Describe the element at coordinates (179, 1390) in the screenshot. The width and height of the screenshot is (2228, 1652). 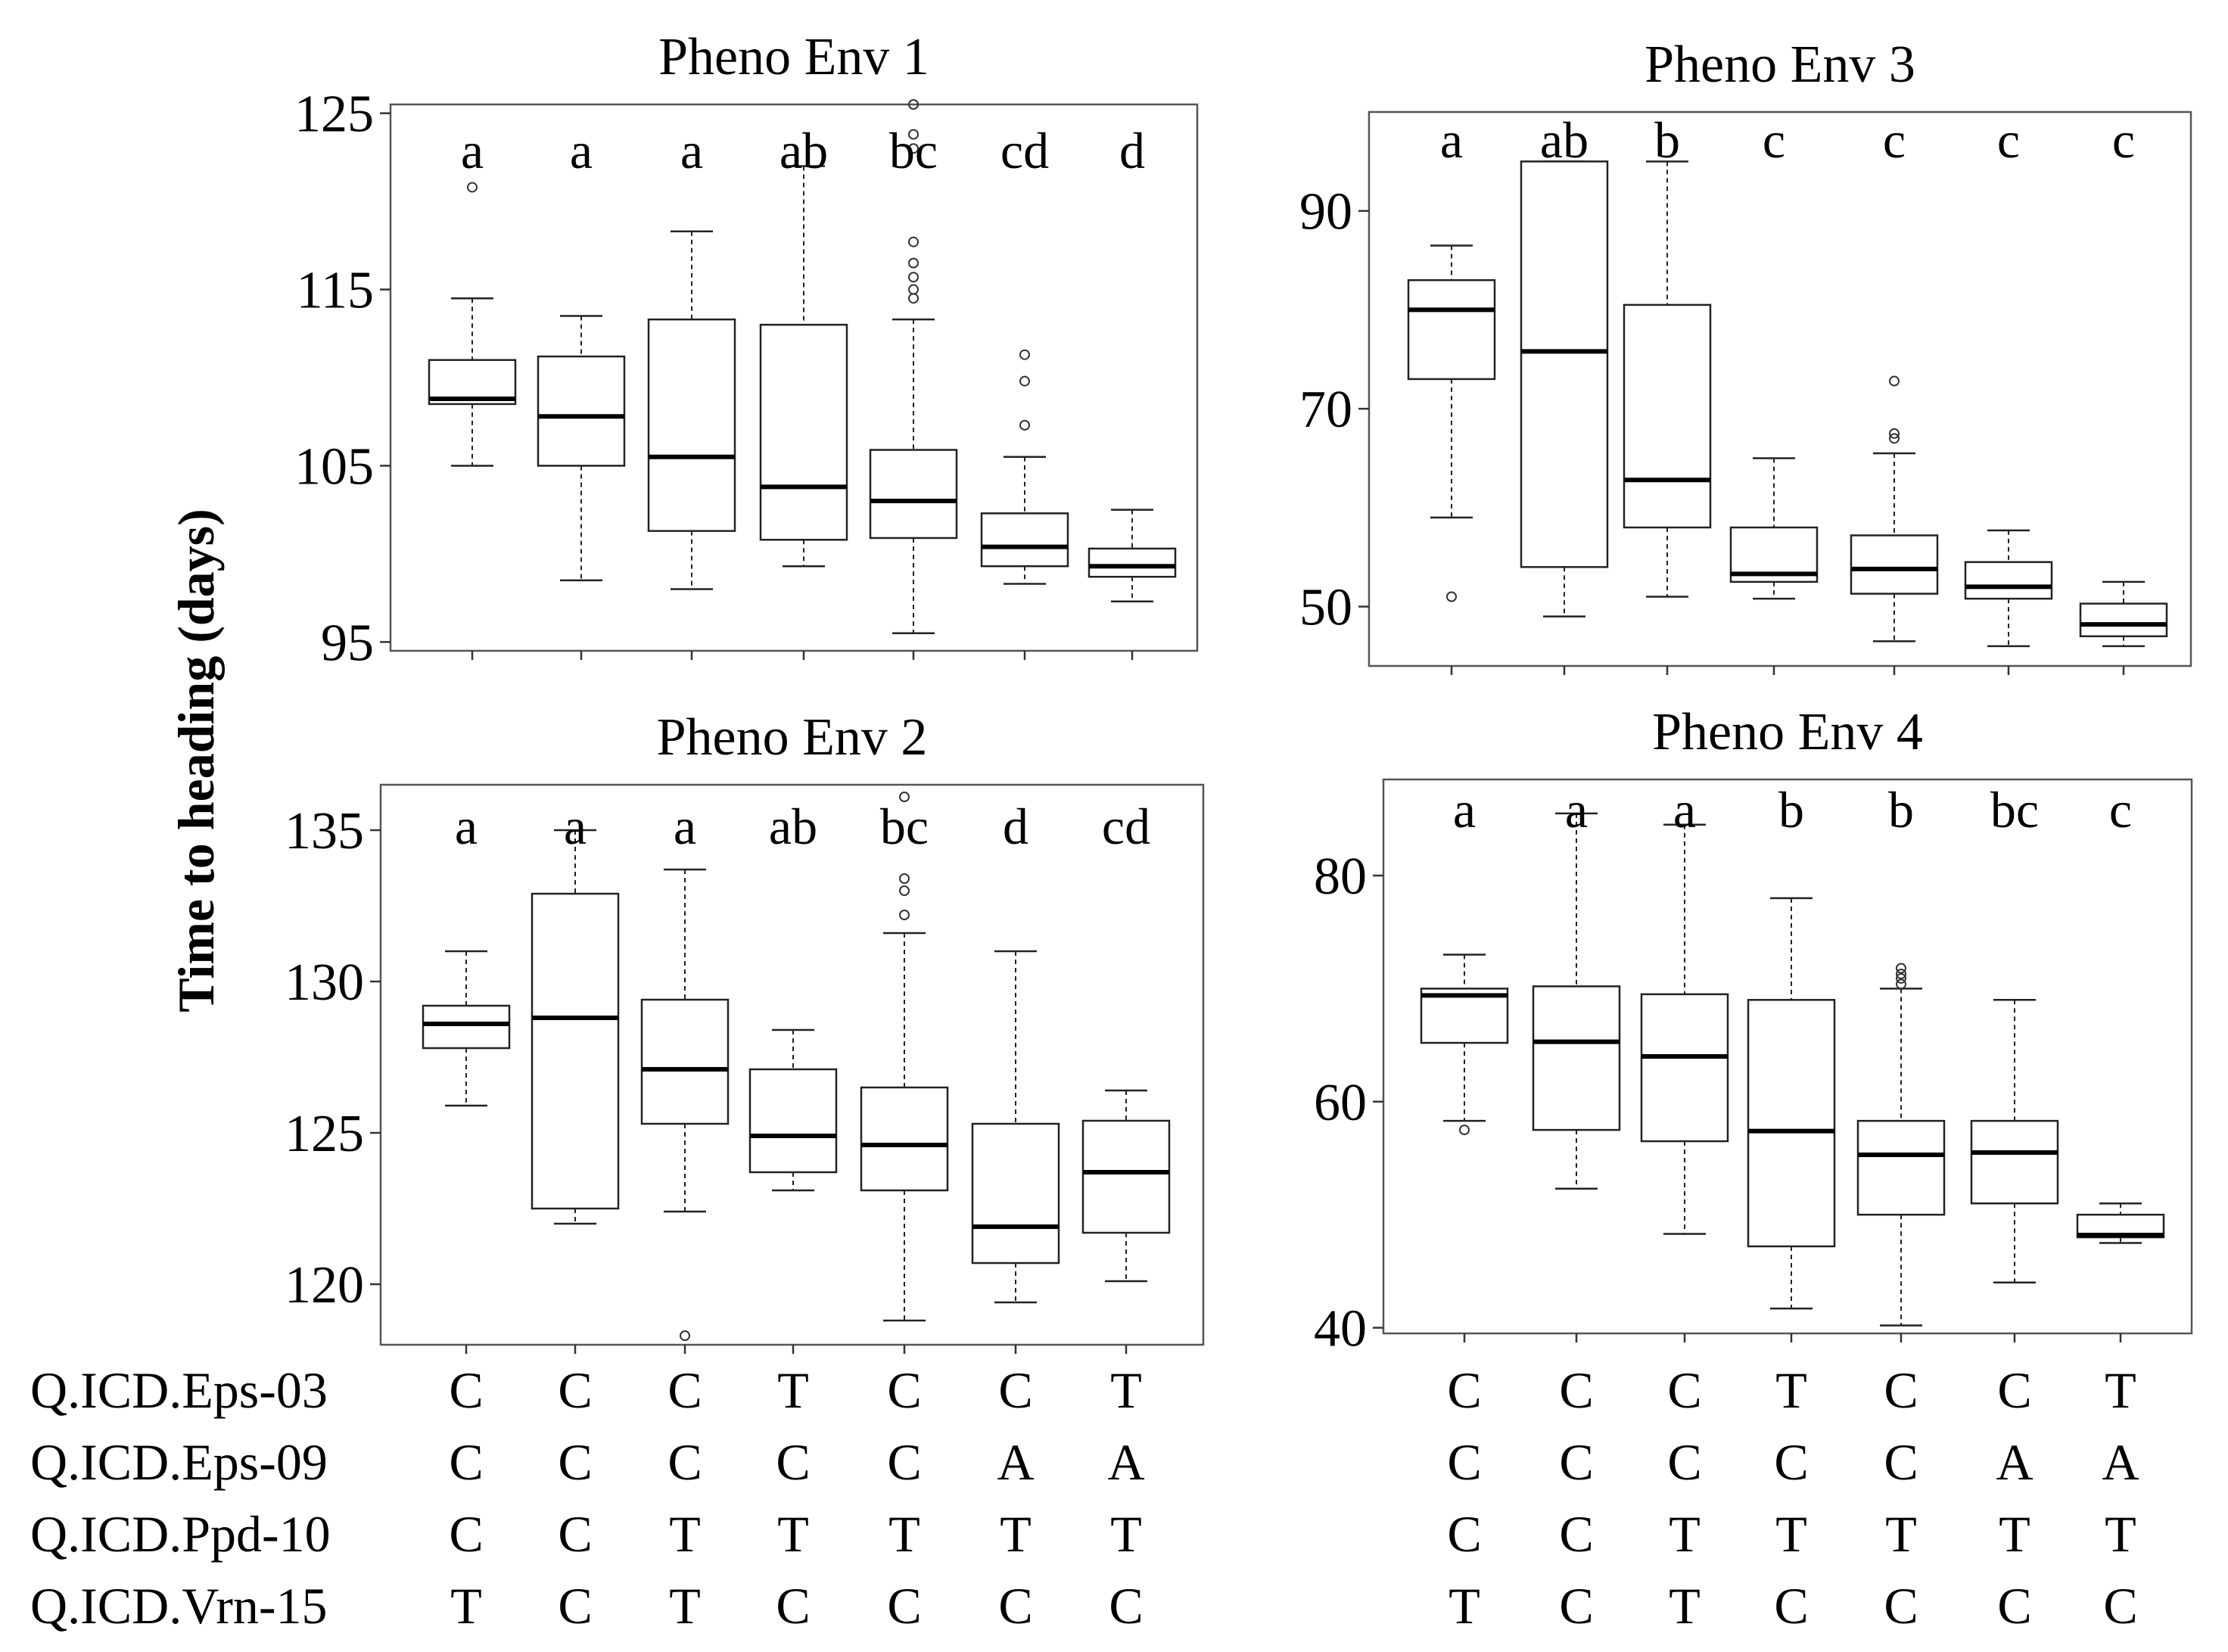
I see `marker-label: Q.ICD.Eps-03` at that location.